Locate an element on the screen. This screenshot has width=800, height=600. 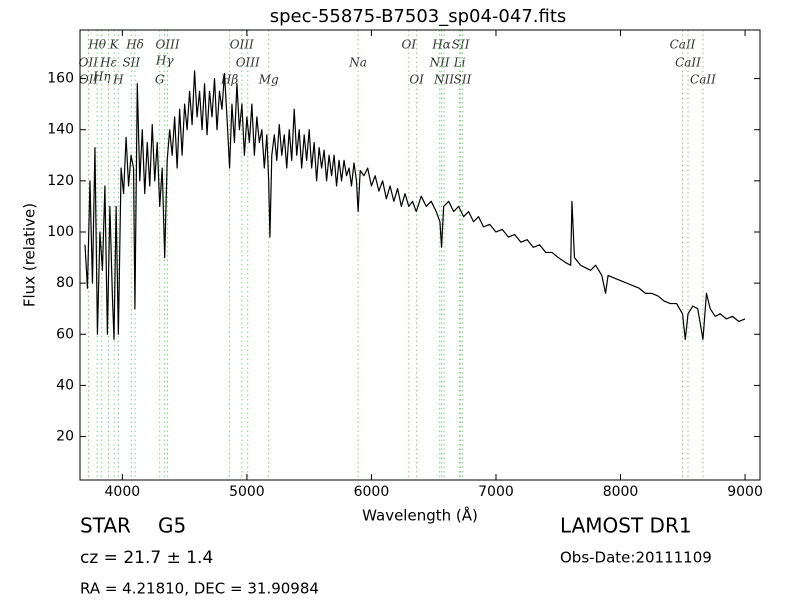
x-tick-label: 4000 is located at coordinates (123, 492).